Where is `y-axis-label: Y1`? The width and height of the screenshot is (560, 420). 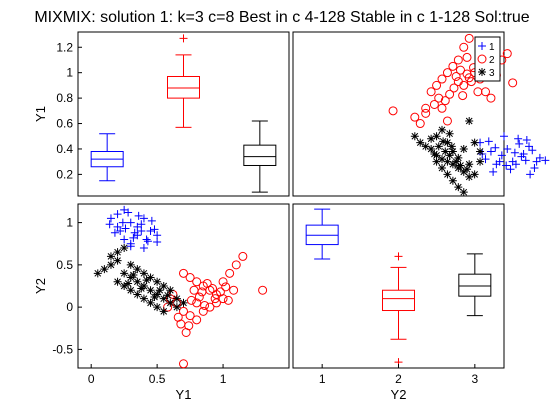 y-axis-label: Y1 is located at coordinates (40, 114).